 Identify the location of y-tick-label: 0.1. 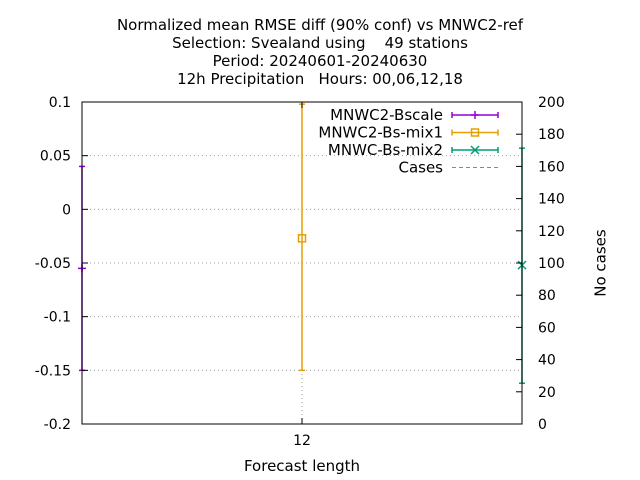
(60, 103).